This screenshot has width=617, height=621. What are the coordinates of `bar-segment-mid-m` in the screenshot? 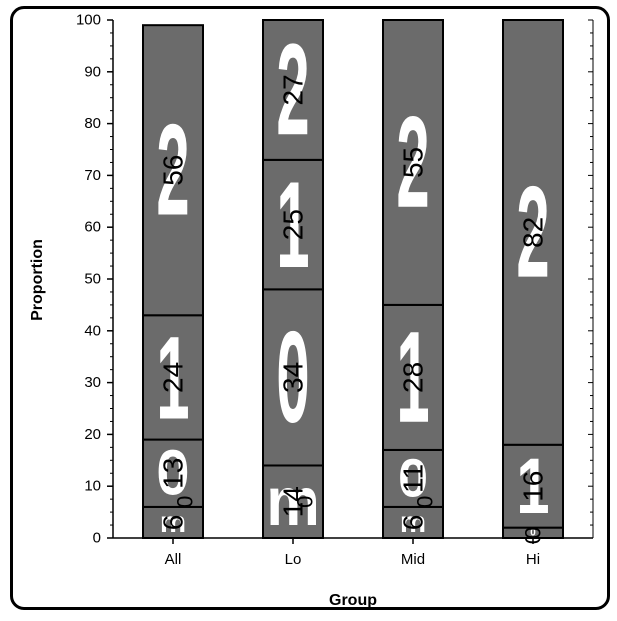 It's located at (413, 522).